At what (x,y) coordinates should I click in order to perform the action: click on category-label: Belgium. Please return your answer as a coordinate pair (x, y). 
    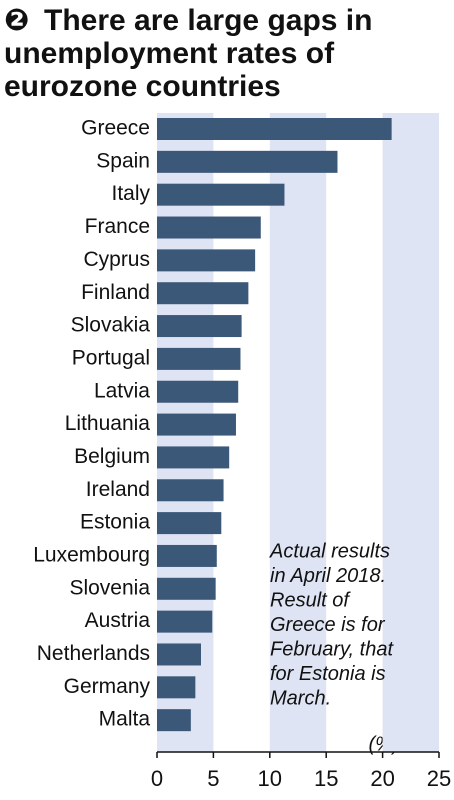
    Looking at the image, I should click on (112, 456).